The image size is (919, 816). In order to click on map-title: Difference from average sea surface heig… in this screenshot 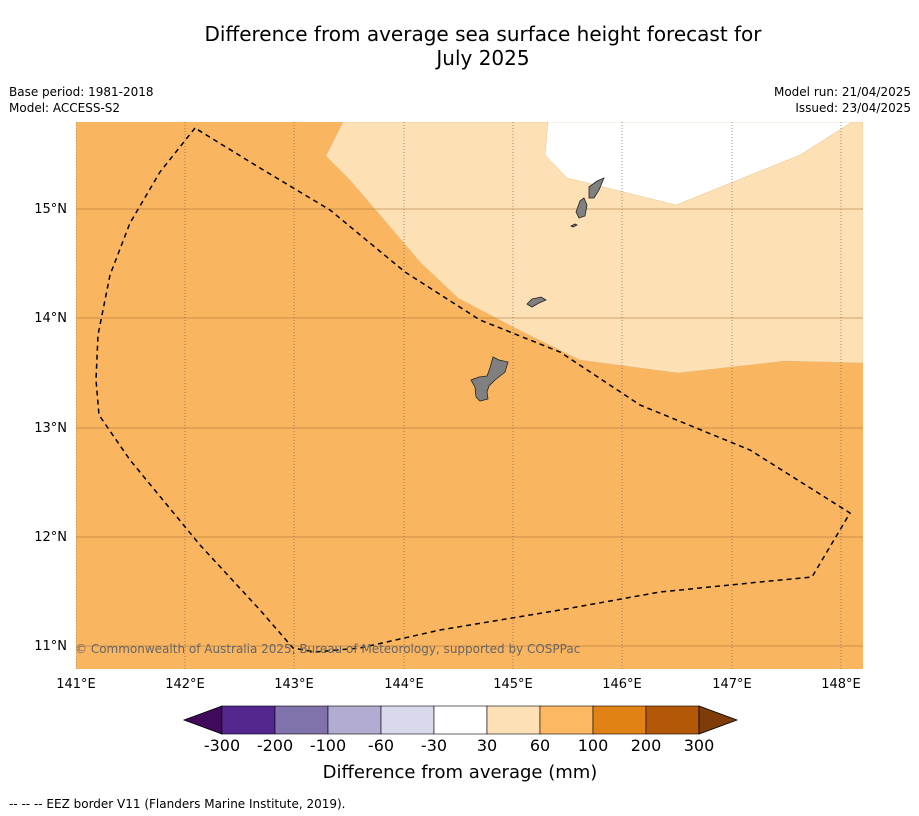, I will do `click(459, 46)`.